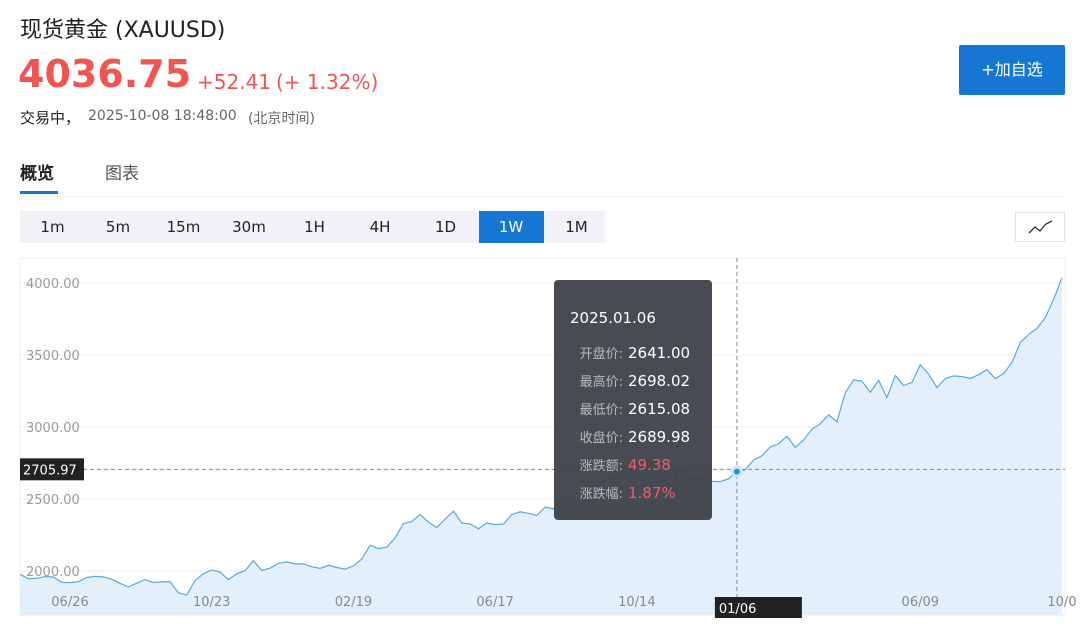 Image resolution: width=1080 pixels, height=629 pixels. What do you see at coordinates (53, 356) in the screenshot?
I see `y-tick-label: 3500.00` at bounding box center [53, 356].